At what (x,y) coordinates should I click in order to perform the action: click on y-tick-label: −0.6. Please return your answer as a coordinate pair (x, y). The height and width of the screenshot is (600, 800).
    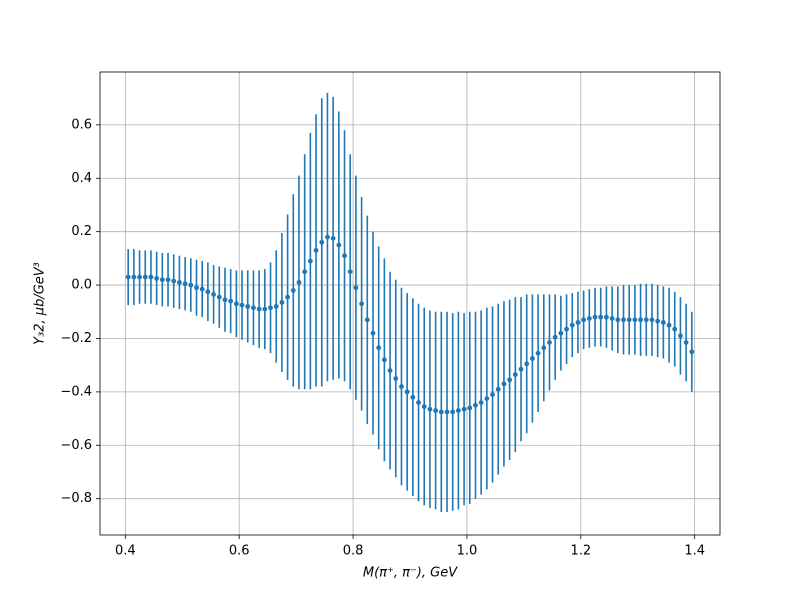
    Looking at the image, I should click on (76, 445).